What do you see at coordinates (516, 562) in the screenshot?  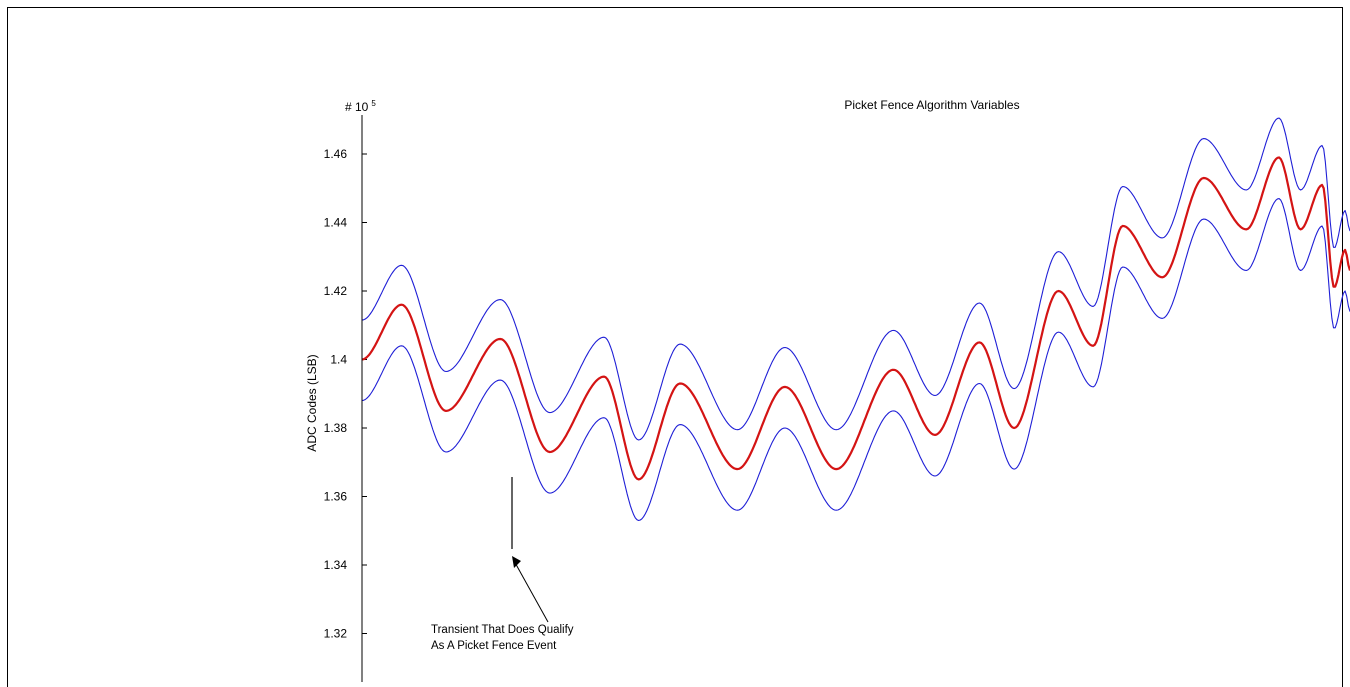 I see `annotation-arrowhead` at bounding box center [516, 562].